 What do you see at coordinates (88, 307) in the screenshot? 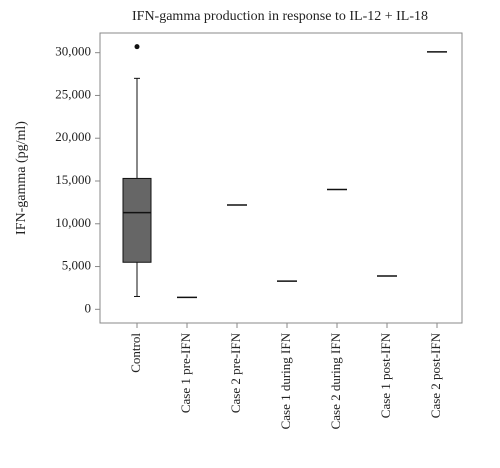
I see `y-tick-label: 0` at bounding box center [88, 307].